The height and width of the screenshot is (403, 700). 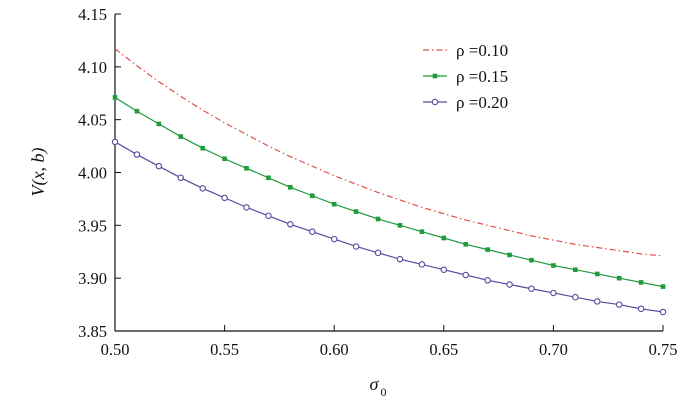 What do you see at coordinates (92, 173) in the screenshot?
I see `y-tick-label: 4.00` at bounding box center [92, 173].